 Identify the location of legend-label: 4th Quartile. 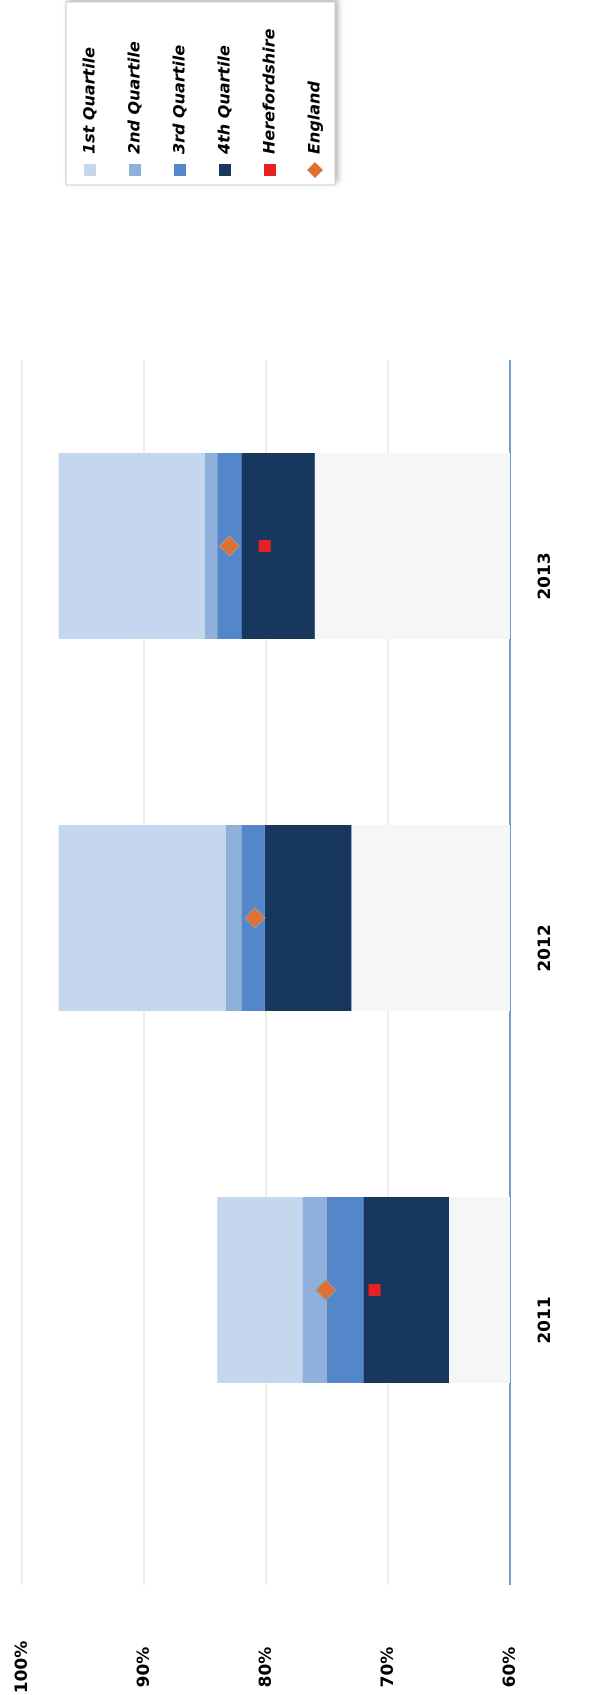
(224, 100).